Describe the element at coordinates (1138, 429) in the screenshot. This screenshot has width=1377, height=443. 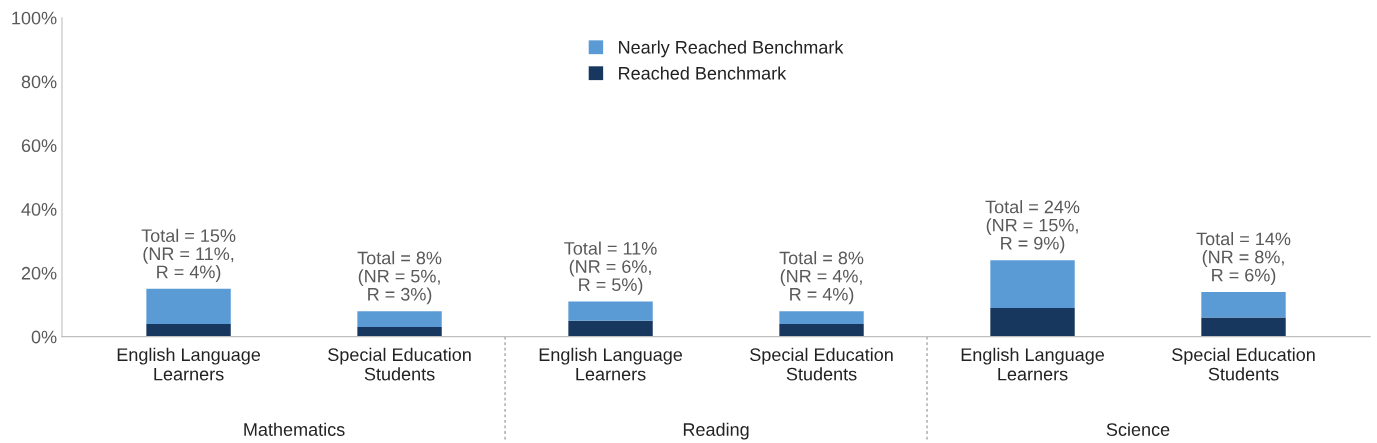
I see `text: Science` at that location.